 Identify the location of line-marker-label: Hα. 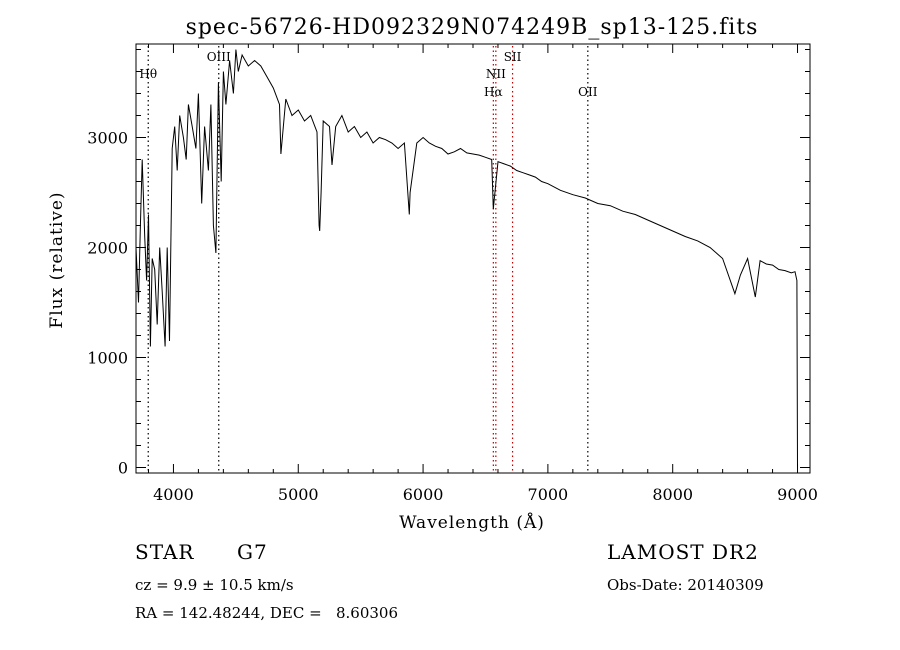
(493, 92).